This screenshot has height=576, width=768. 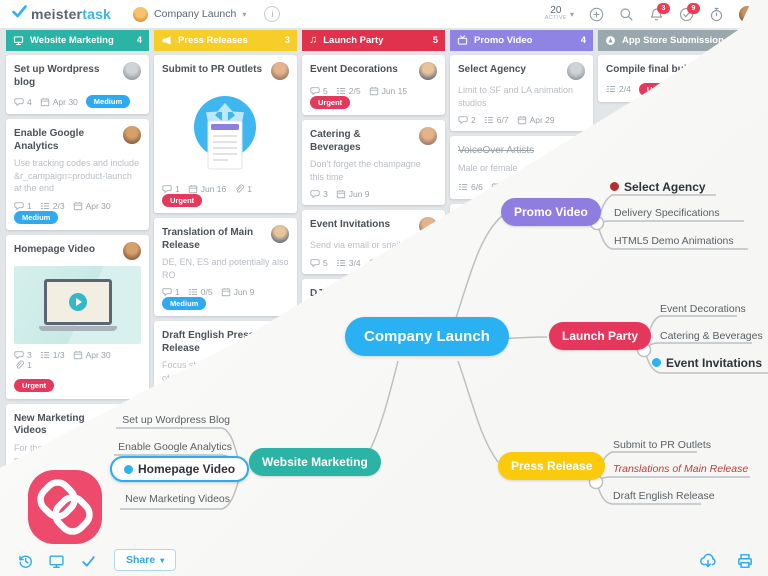 I want to click on info-icon: i, so click(x=272, y=14).